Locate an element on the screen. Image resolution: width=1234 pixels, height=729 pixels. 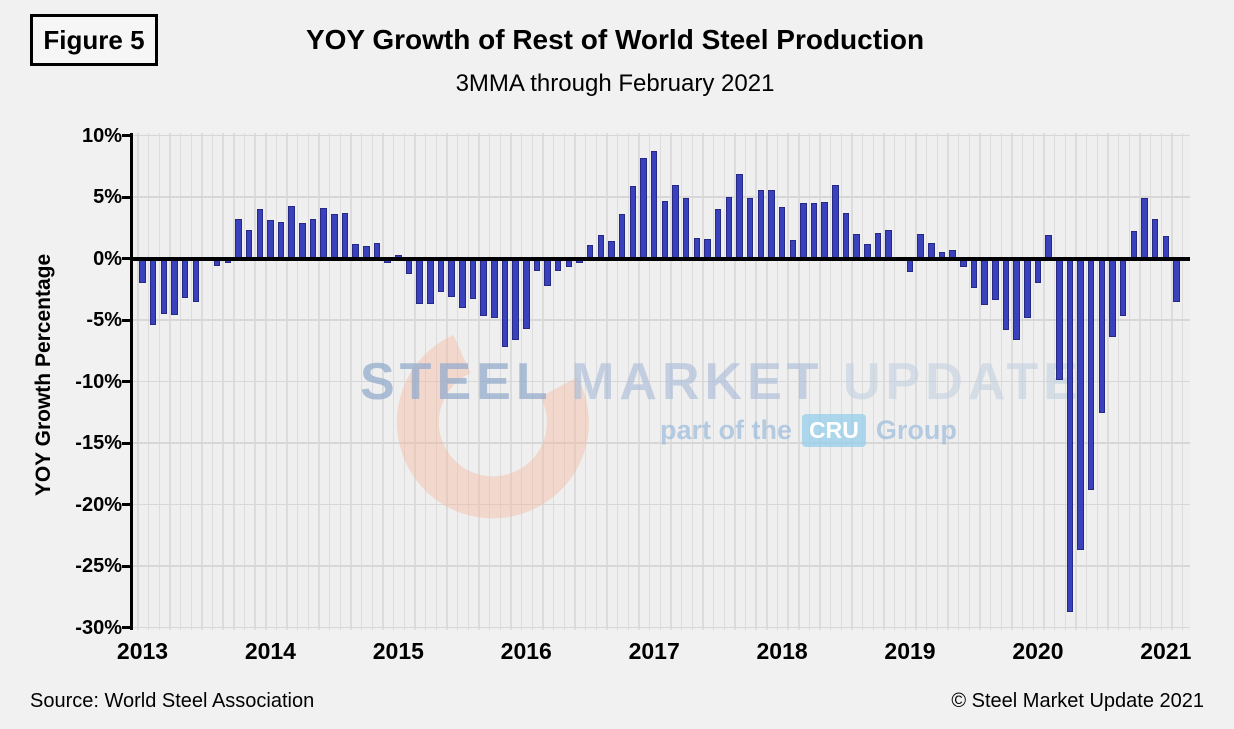
y-tick-label: 0% is located at coordinates (107, 258).